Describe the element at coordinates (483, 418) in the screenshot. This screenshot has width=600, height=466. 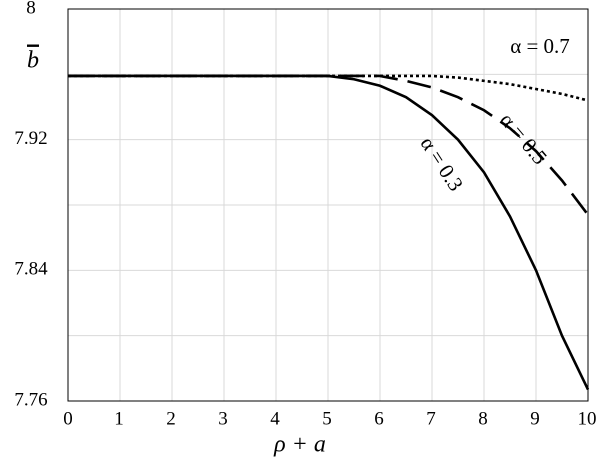
I see `x-tick-label: 8` at that location.